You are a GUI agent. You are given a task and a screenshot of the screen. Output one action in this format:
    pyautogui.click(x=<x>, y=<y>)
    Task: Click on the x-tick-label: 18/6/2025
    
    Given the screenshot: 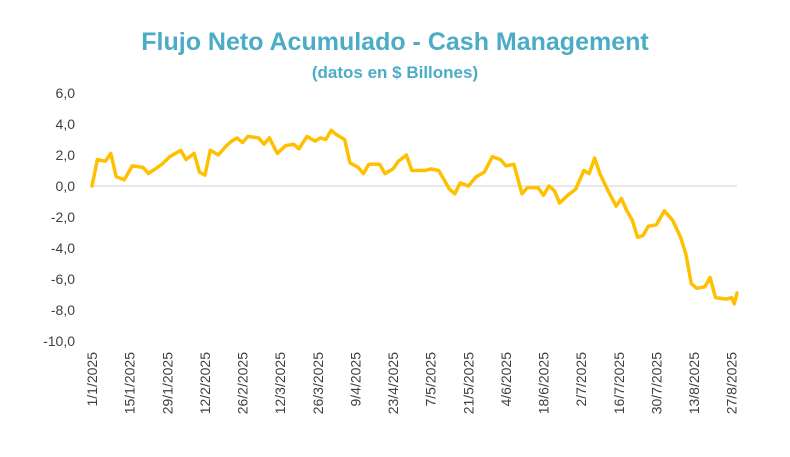 What is the action you would take?
    pyautogui.click(x=544, y=383)
    